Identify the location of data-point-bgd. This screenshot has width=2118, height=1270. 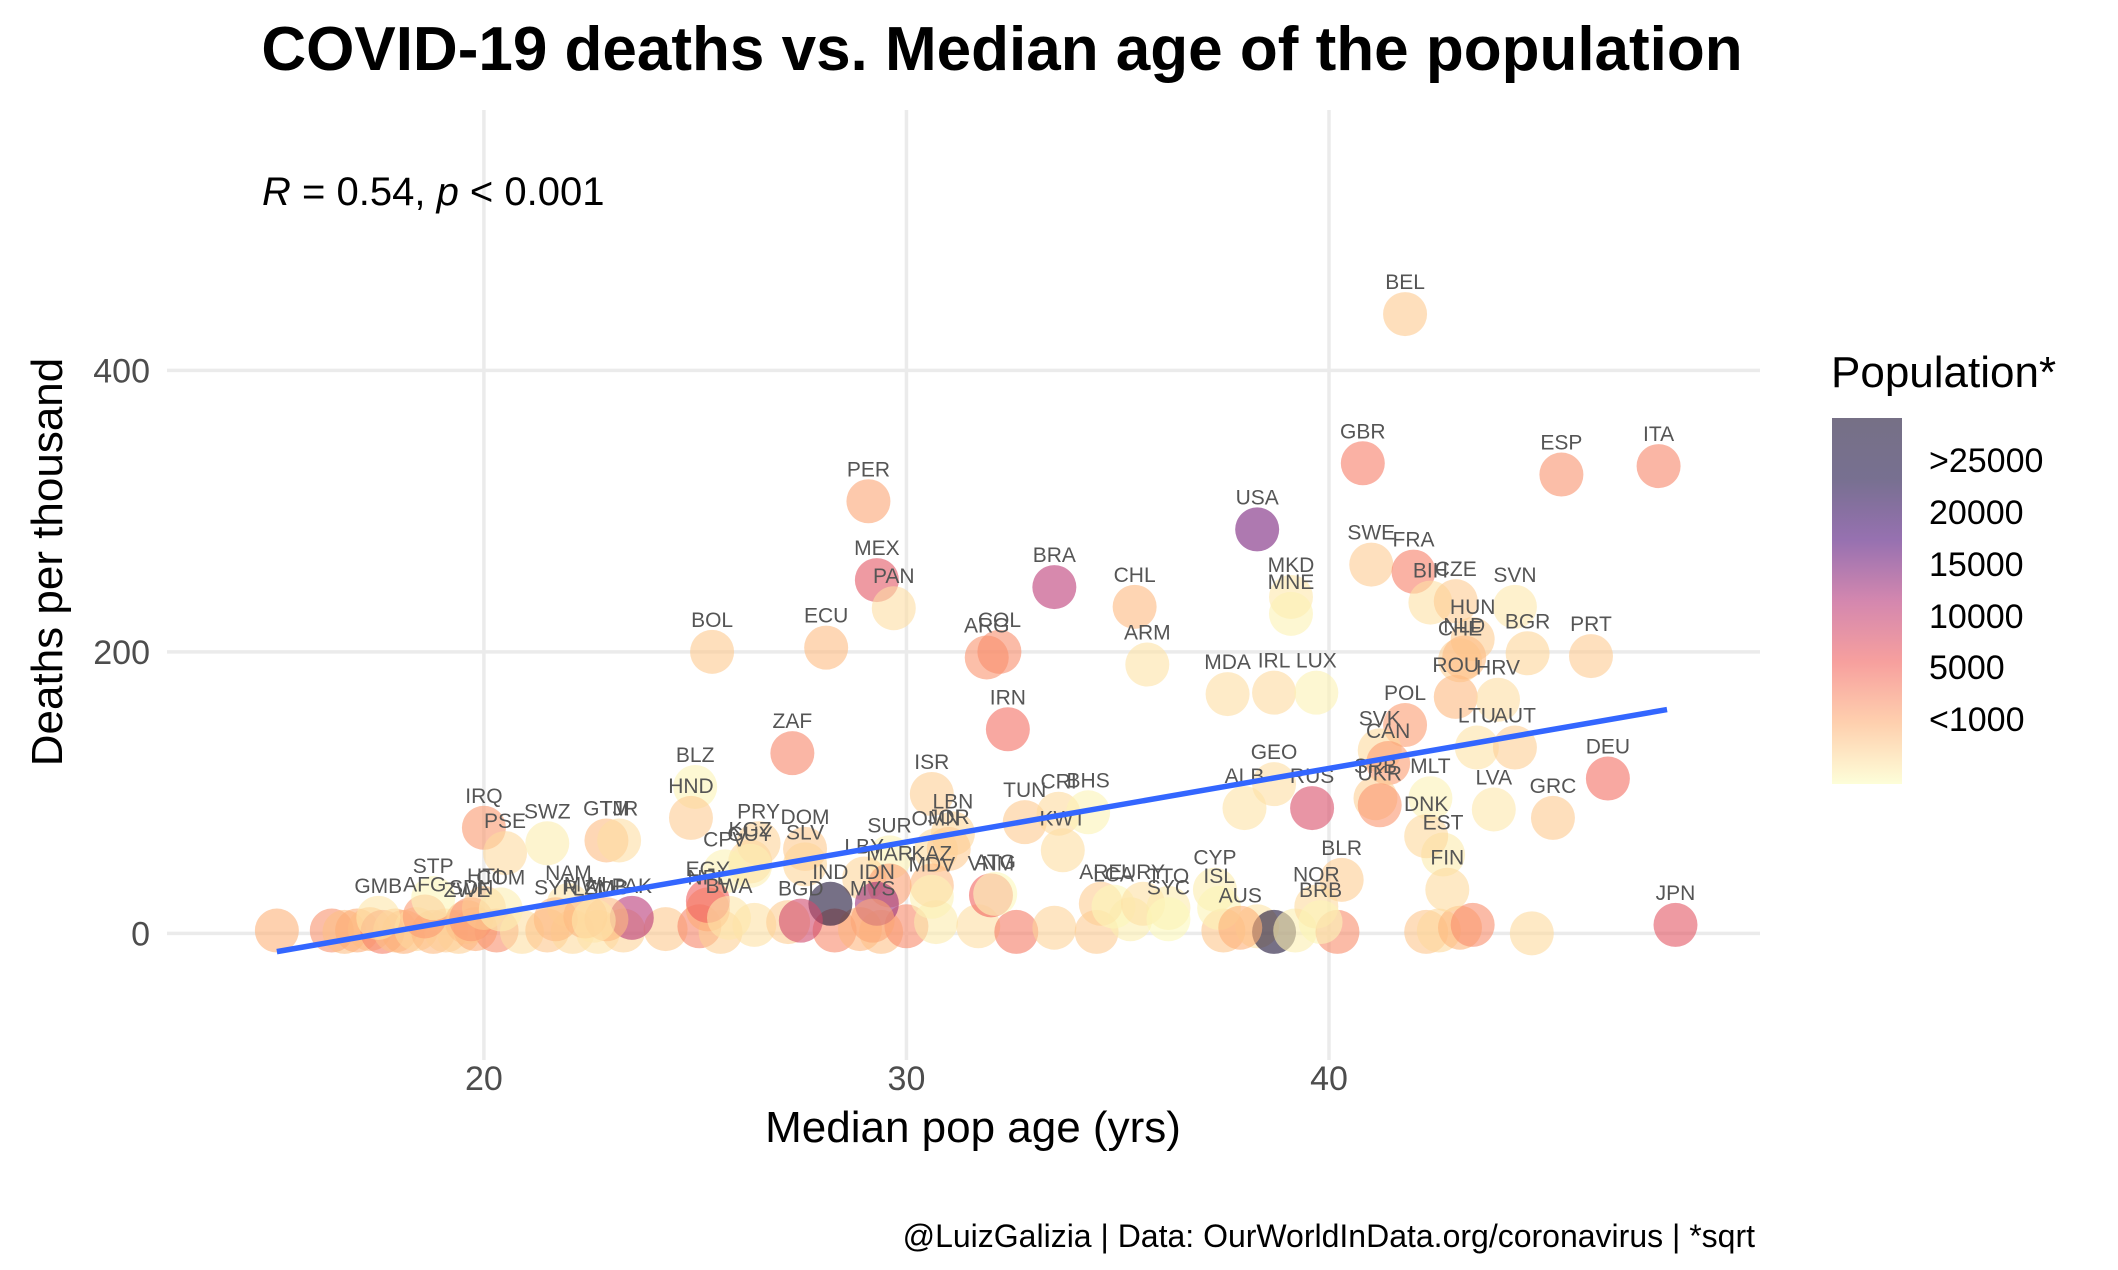
(800, 920).